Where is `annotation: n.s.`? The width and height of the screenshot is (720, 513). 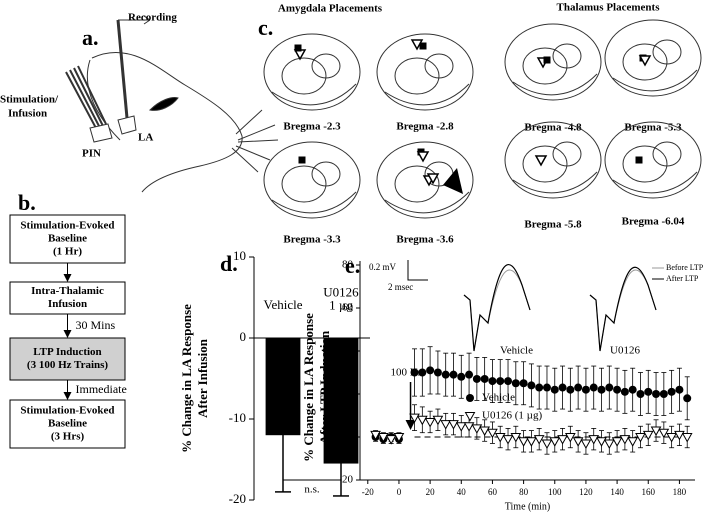
annotation: n.s. is located at coordinates (312, 490).